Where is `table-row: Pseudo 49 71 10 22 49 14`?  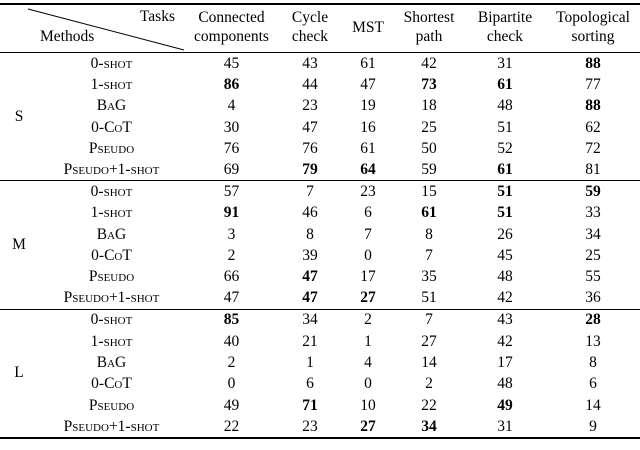
table-row: Pseudo 49 71 10 22 49 14 is located at coordinates (320, 405).